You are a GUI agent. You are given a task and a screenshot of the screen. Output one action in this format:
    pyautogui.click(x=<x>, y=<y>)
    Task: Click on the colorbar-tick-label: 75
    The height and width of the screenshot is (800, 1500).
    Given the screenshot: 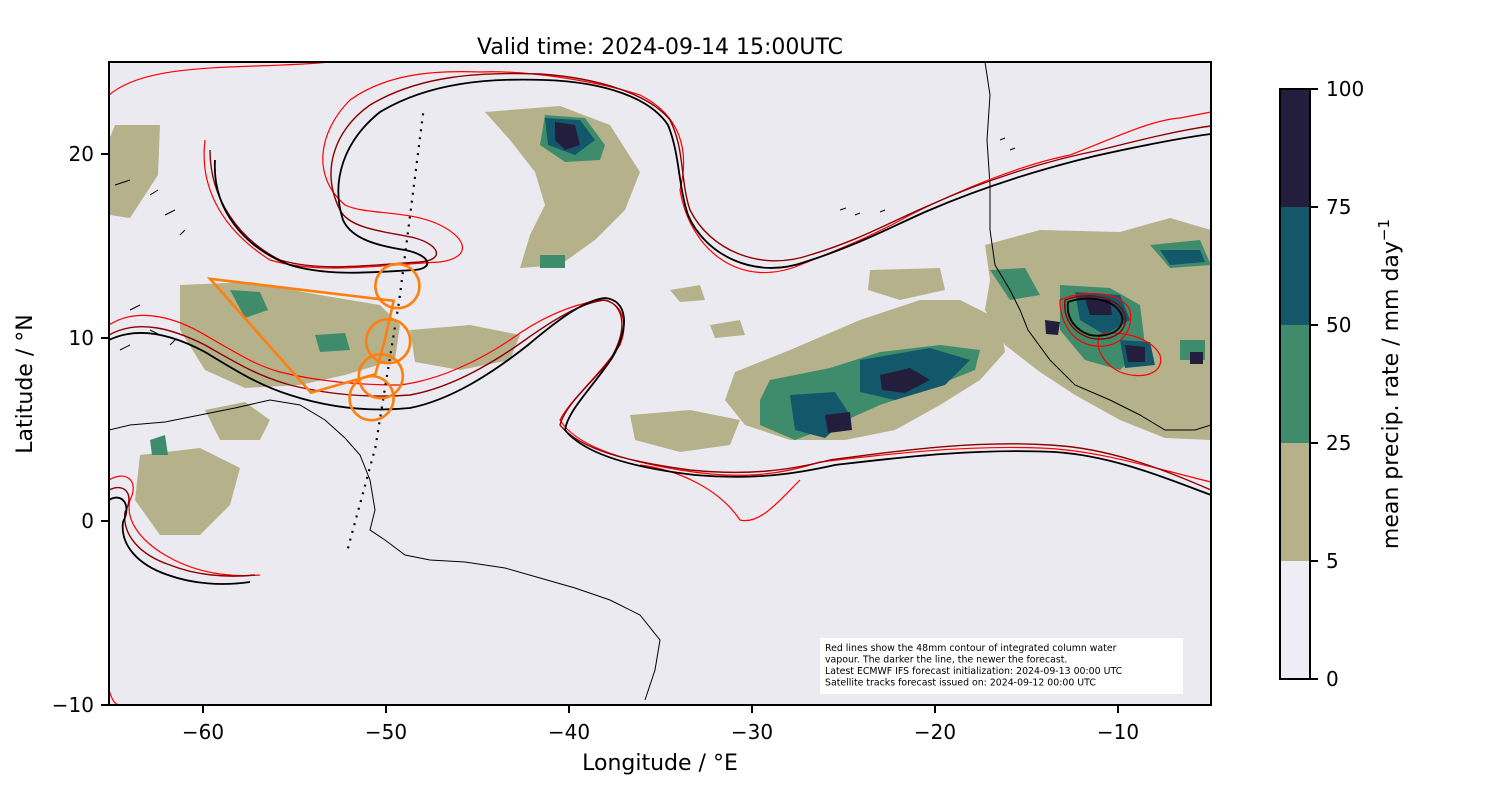 What is the action you would take?
    pyautogui.click(x=1338, y=207)
    